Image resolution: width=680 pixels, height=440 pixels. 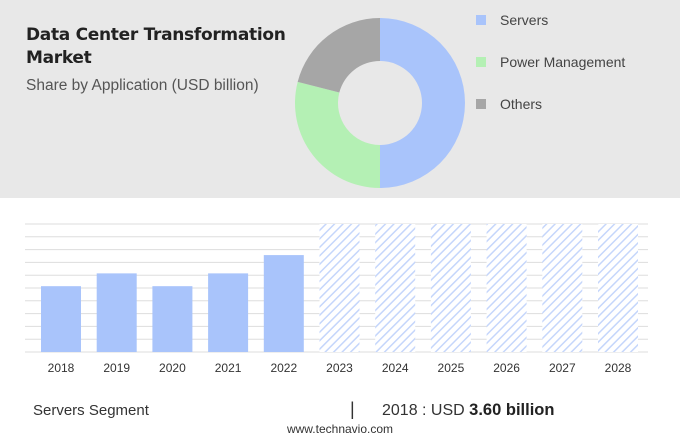 What do you see at coordinates (116, 368) in the screenshot?
I see `x-tick-label-2019: 2019` at bounding box center [116, 368].